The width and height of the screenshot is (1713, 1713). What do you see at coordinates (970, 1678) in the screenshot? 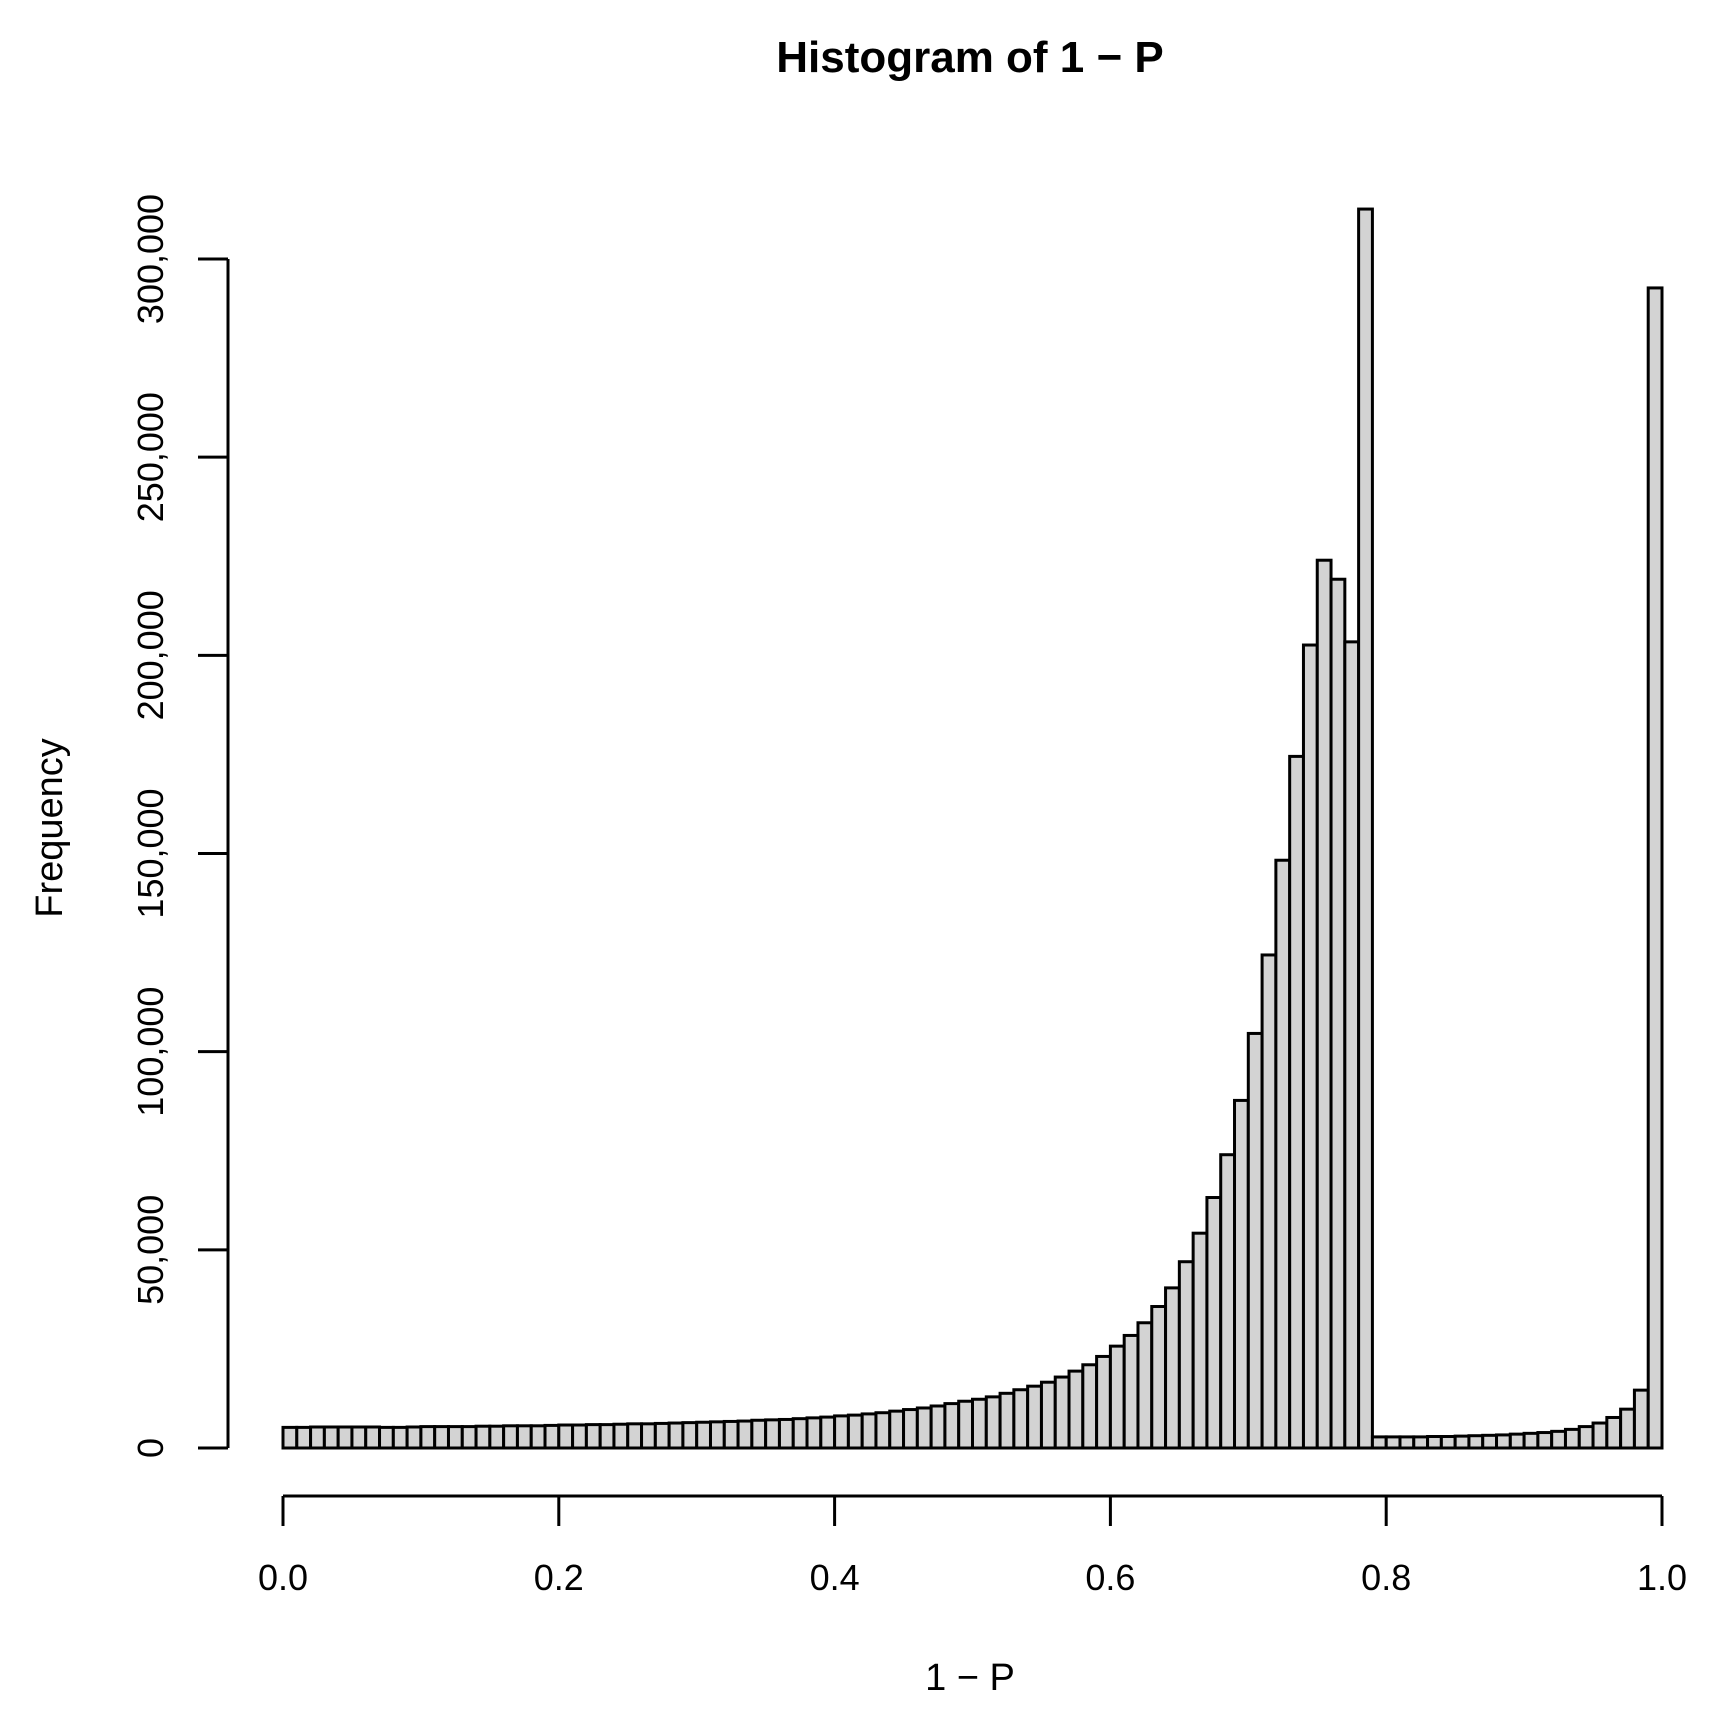
I see `x-axis-label: 1 − P` at bounding box center [970, 1678].